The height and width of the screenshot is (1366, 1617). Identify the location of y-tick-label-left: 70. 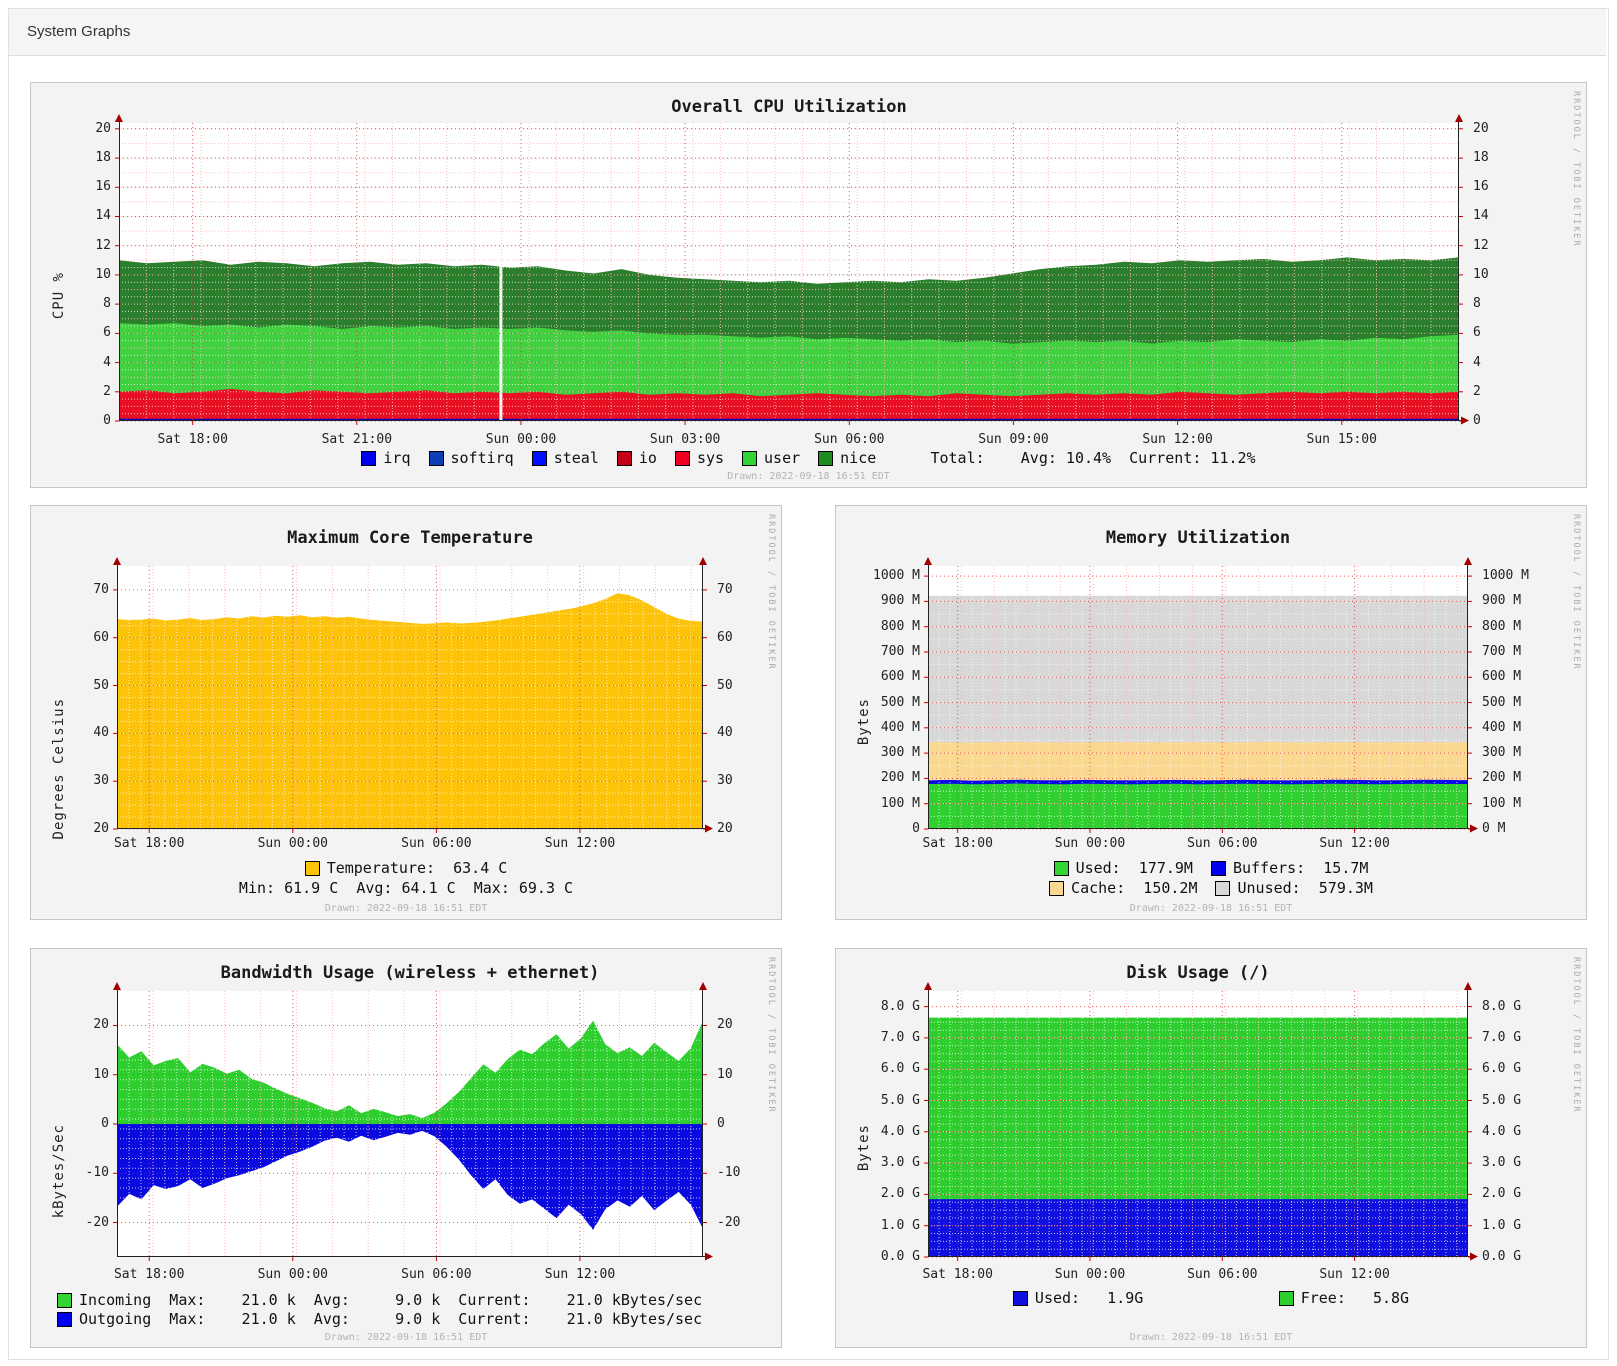
(101, 589).